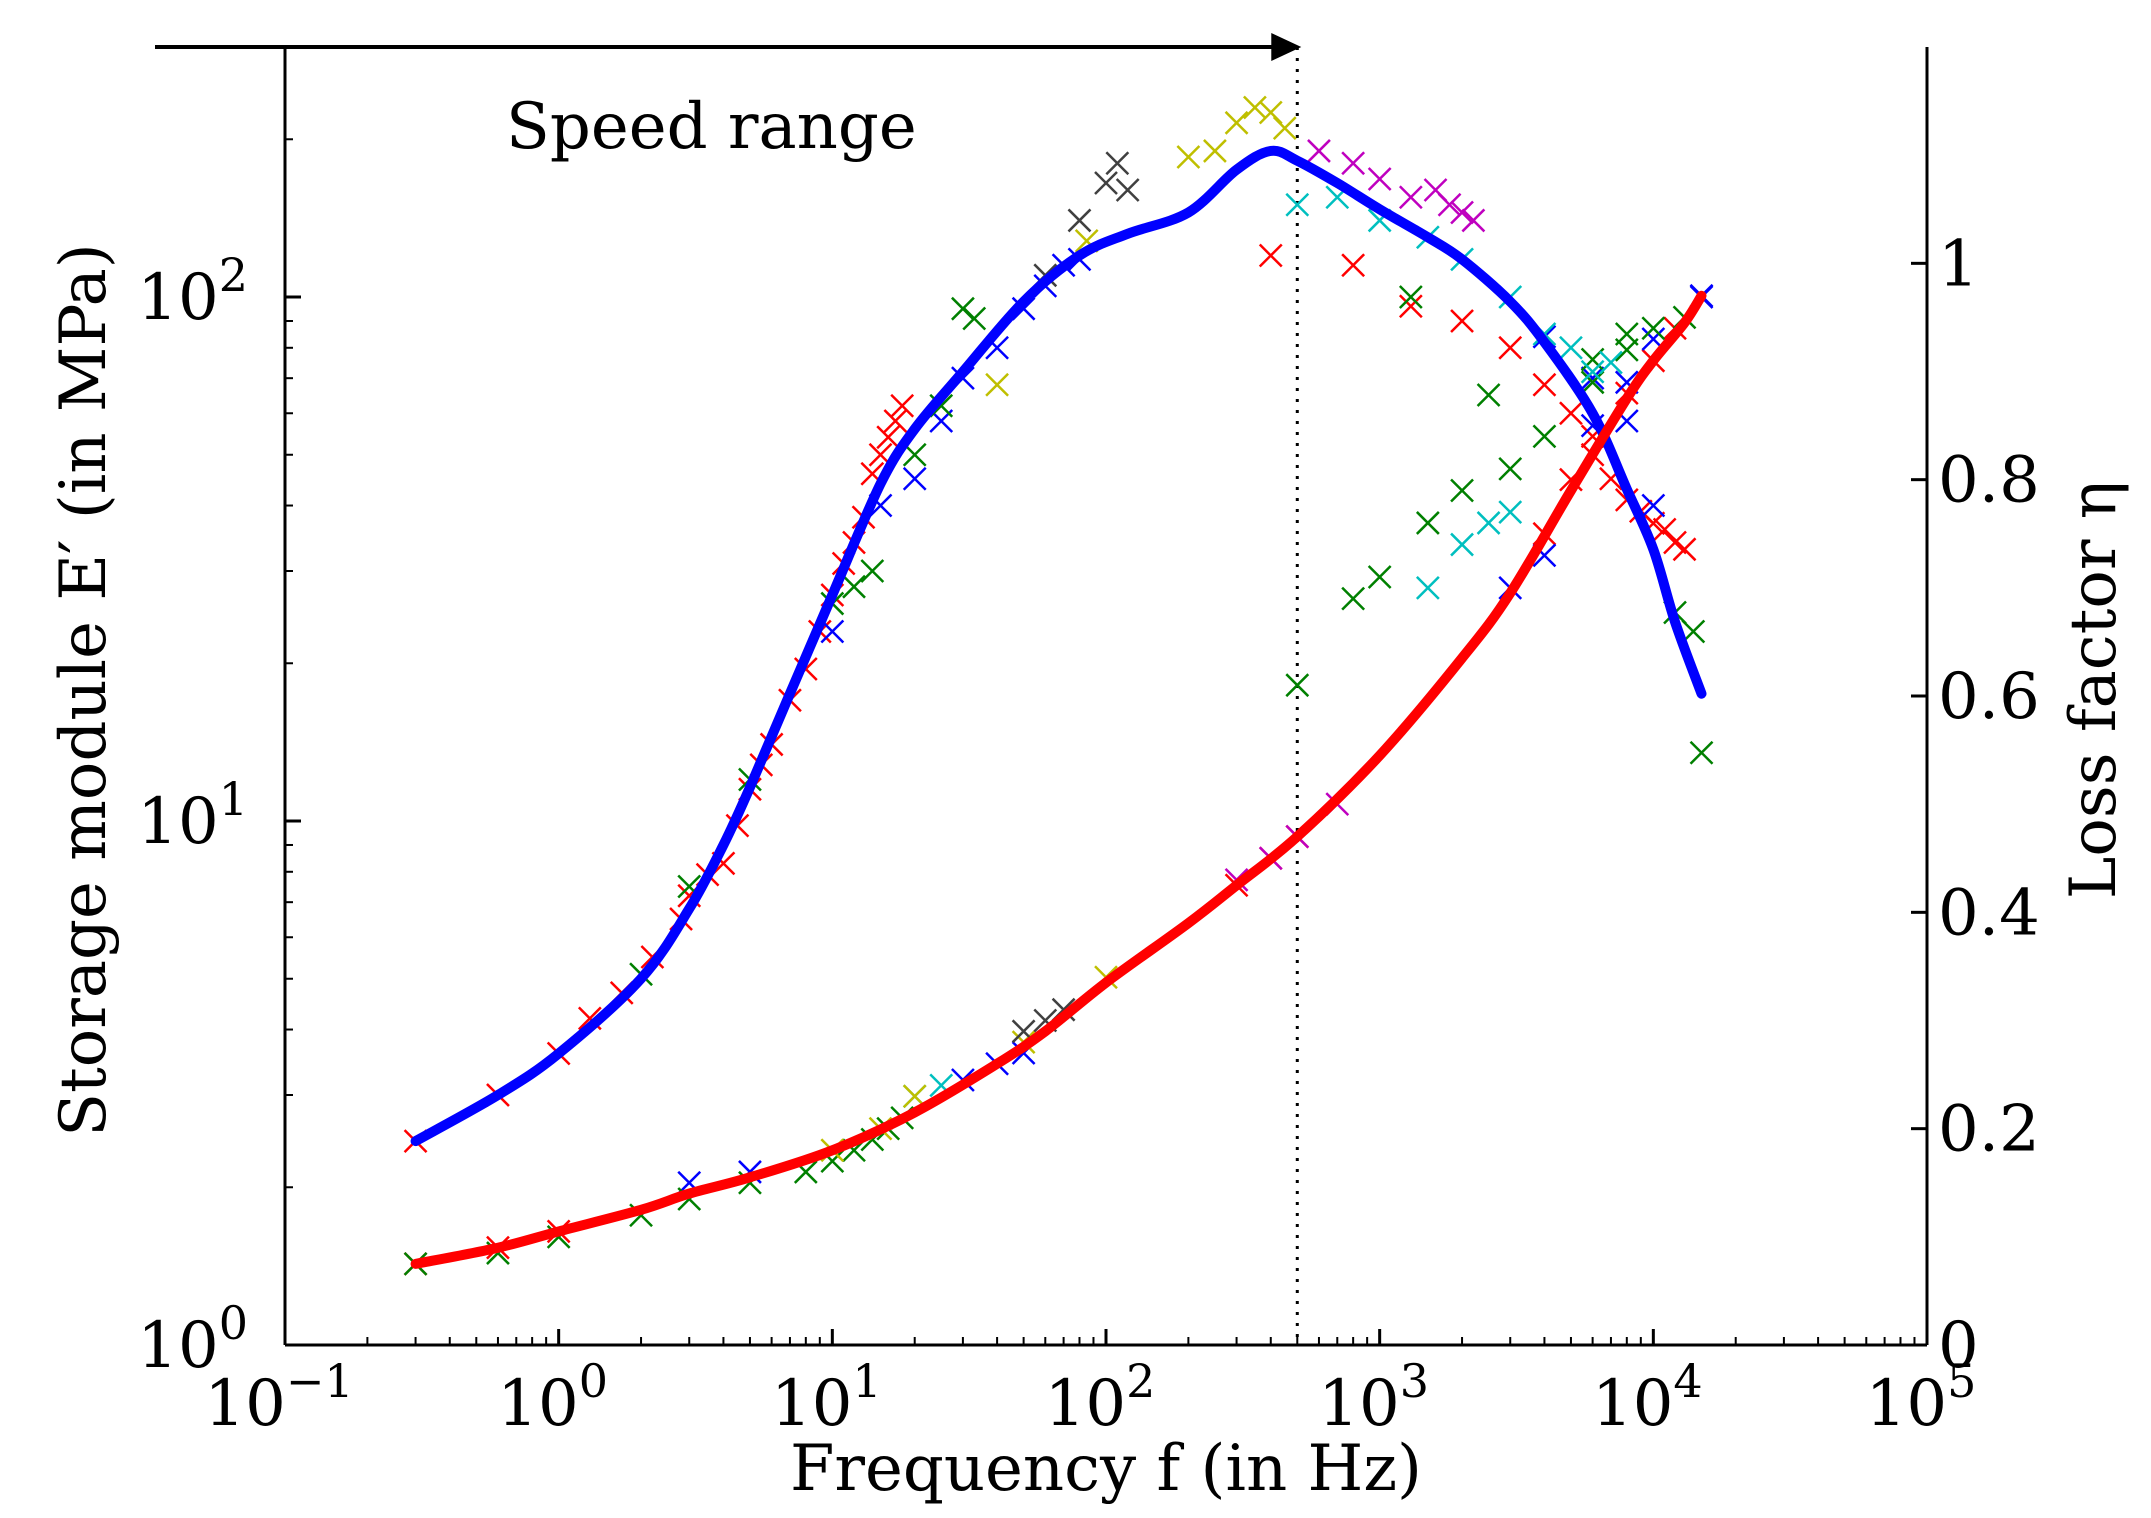 The image size is (2151, 1518). Describe the element at coordinates (1989, 697) in the screenshot. I see `y-right-tick-label: 0.6` at that location.